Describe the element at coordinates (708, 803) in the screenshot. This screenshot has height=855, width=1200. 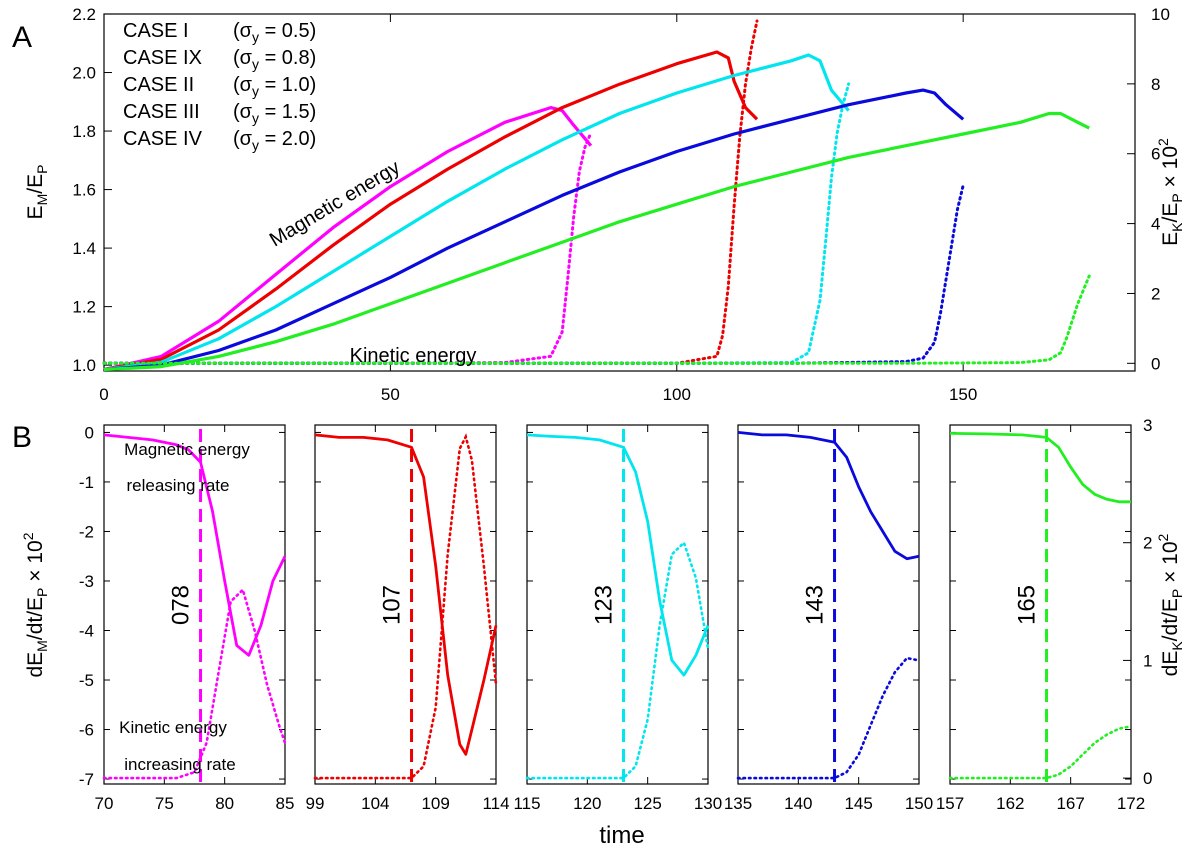
I see `x-tick-label-b: 130` at that location.